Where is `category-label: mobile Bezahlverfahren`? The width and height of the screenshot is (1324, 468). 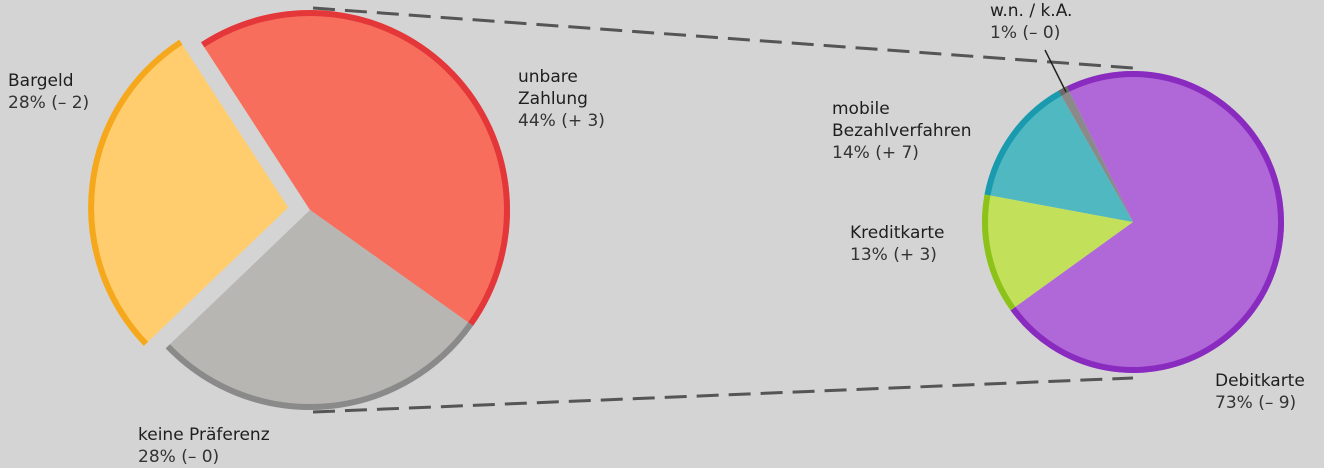
category-label: mobile Bezahlverfahren is located at coordinates (902, 120).